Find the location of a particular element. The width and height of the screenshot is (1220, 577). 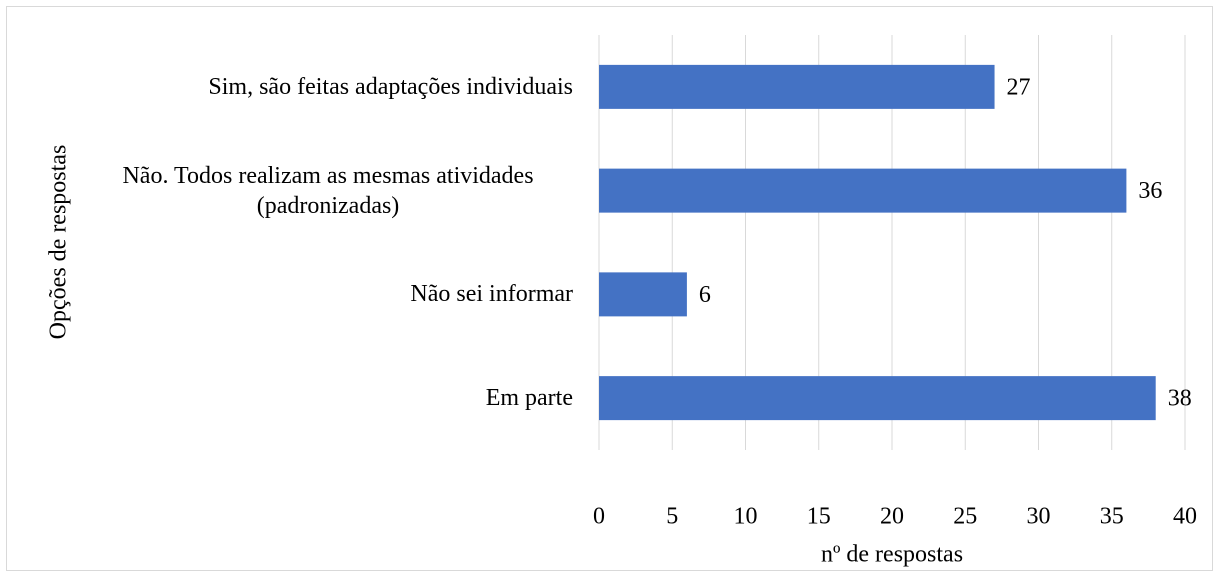

y-axis-title: Opções de respostas is located at coordinates (59, 242).